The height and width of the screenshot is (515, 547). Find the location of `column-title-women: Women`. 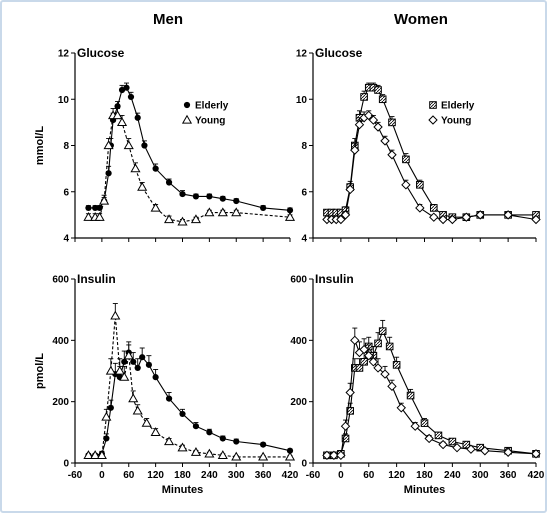

column-title-women: Women is located at coordinates (421, 19).